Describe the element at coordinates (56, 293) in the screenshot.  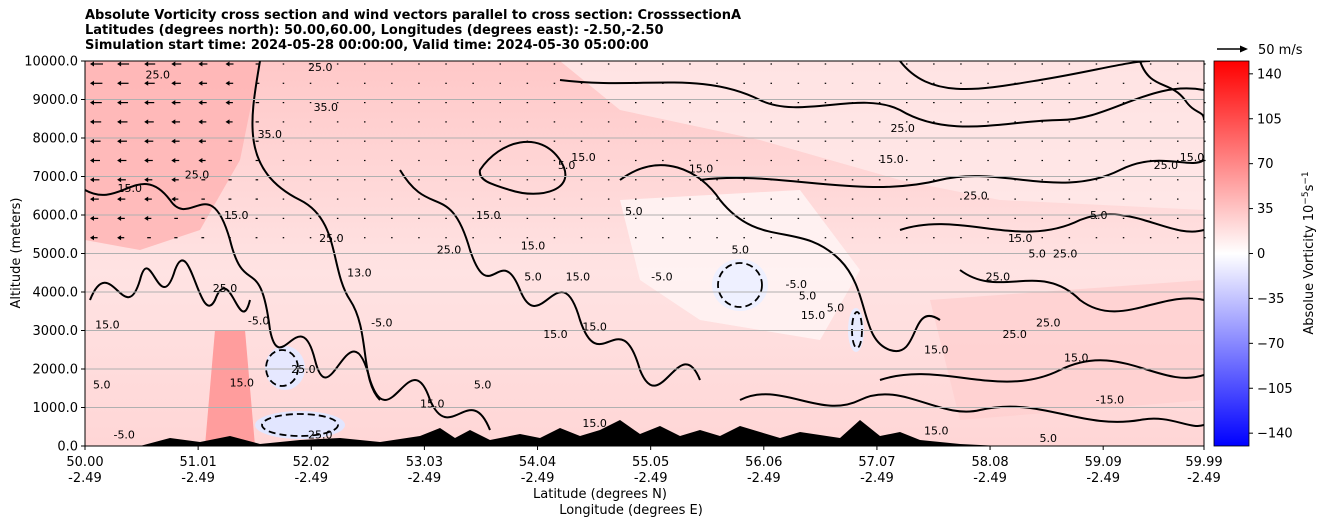
I see `y-tick-label: 4000.0` at that location.